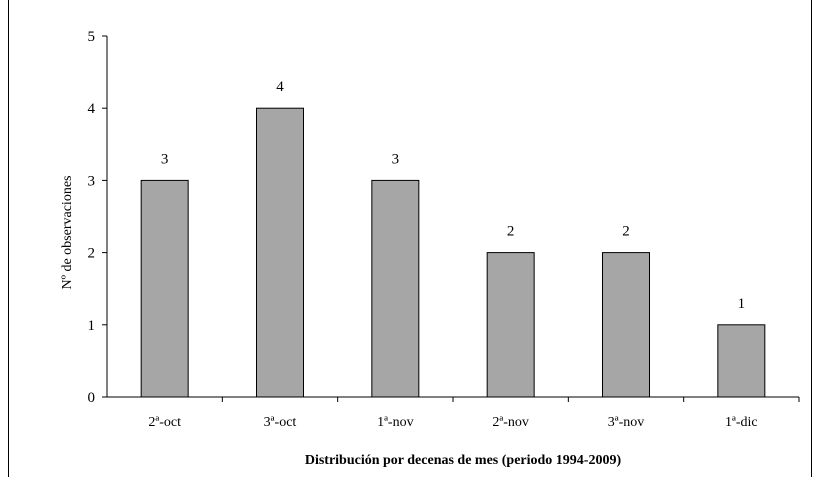  I want to click on y-tick-label: 3, so click(92, 181).